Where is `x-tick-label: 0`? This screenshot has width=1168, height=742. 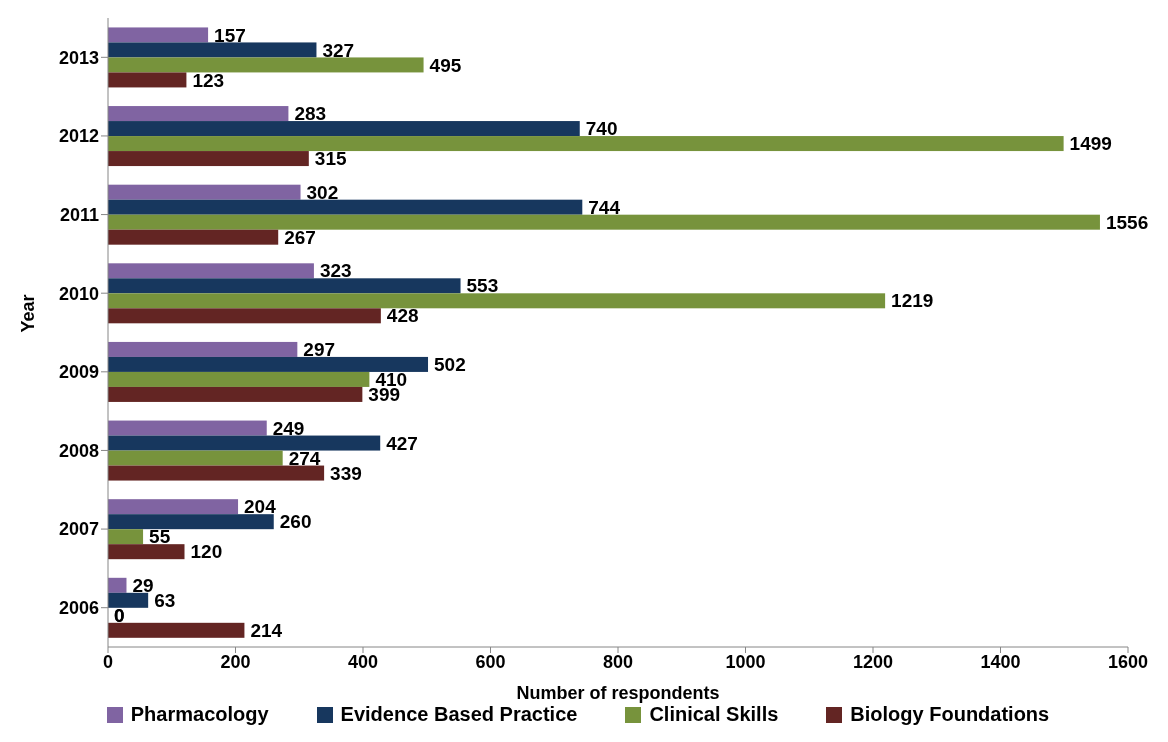
x-tick-label: 0 is located at coordinates (108, 661).